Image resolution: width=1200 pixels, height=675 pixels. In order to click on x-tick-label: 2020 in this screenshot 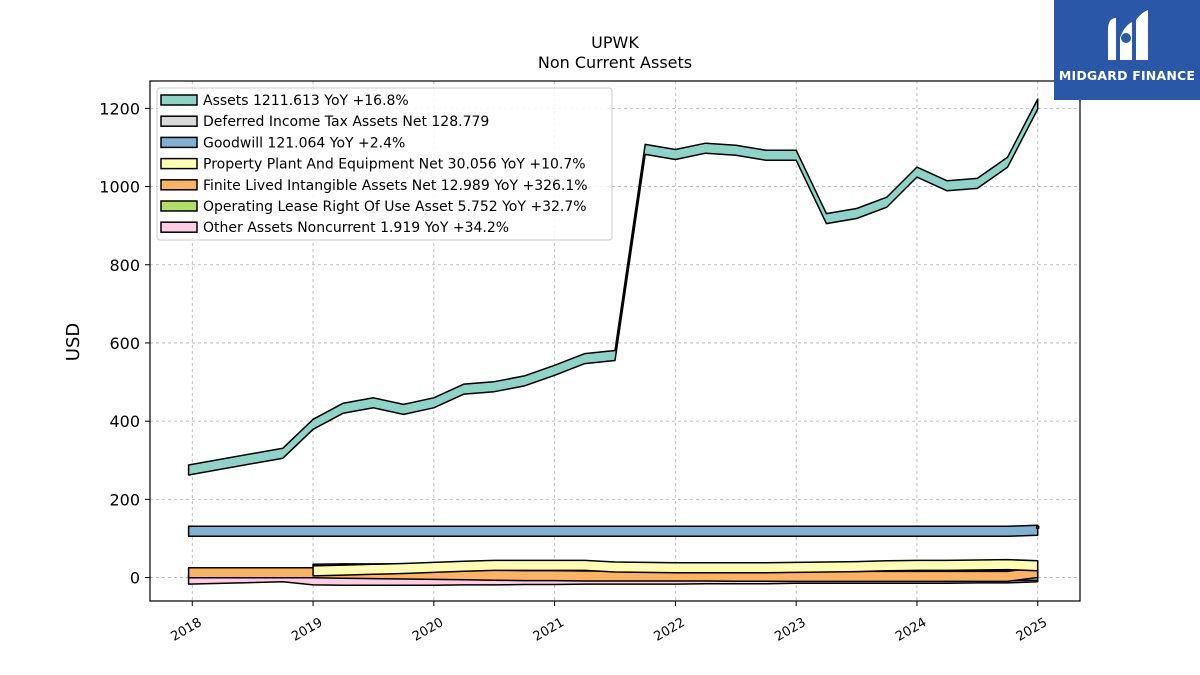, I will do `click(428, 630)`.